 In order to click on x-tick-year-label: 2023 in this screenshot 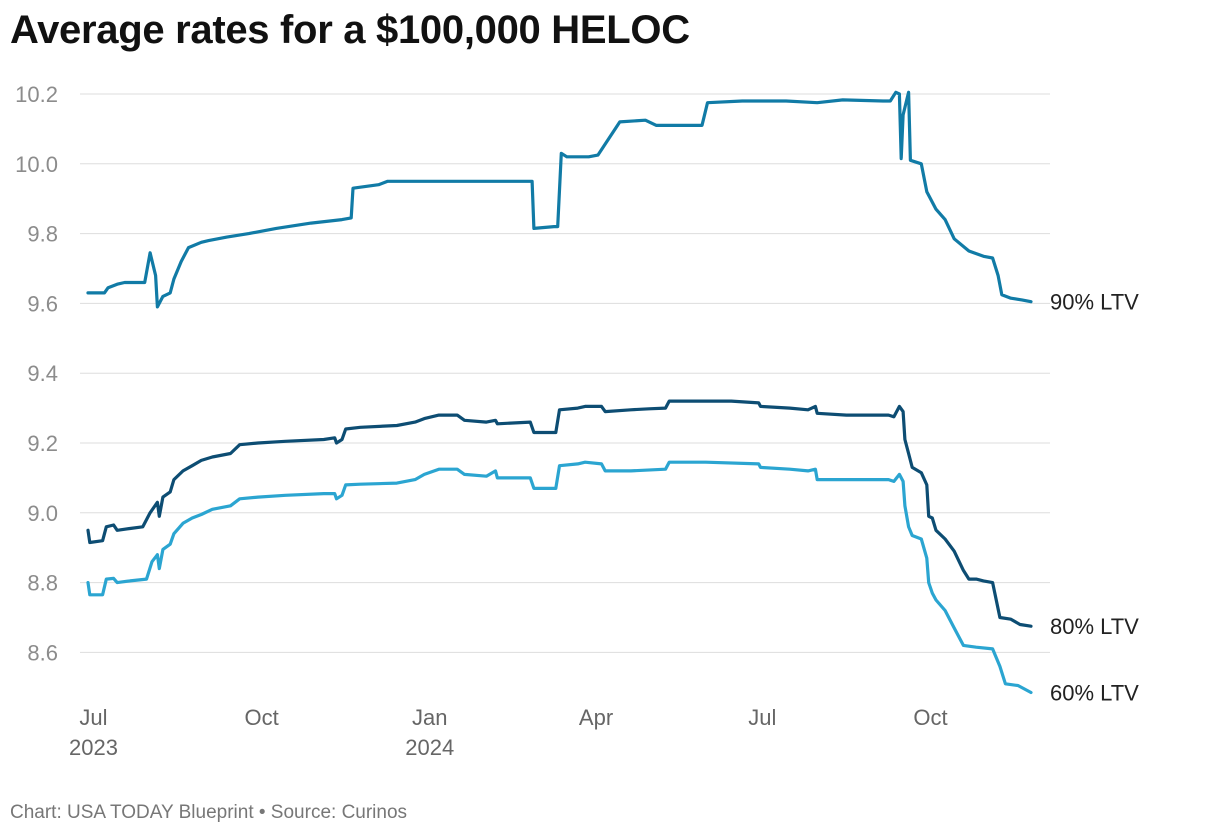, I will do `click(93, 747)`.